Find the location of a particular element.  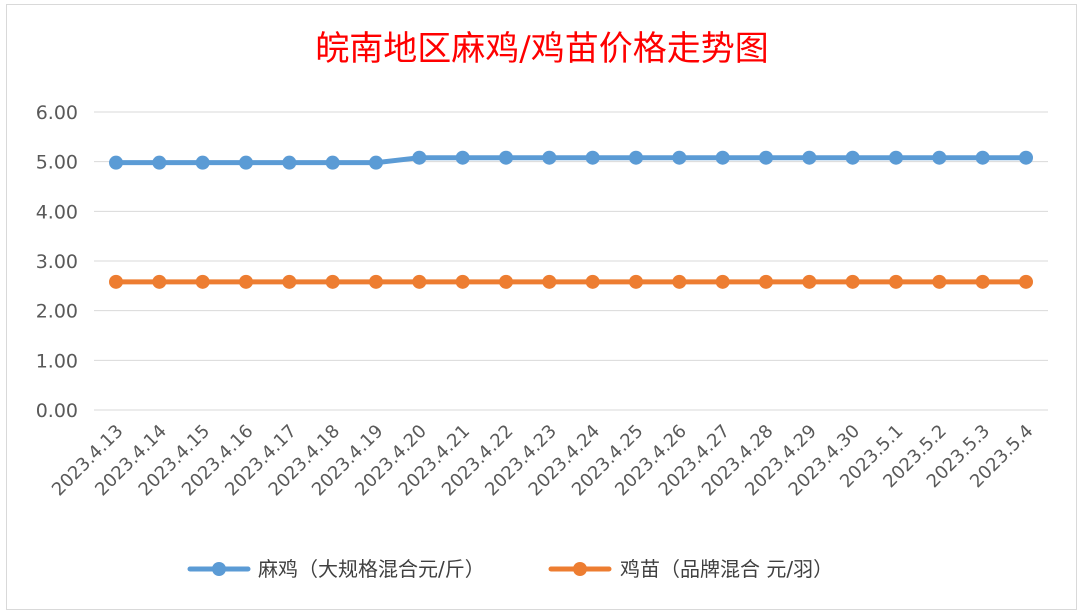

chart-title: 皖南地区麻鸡/鸡苗价格走势图 is located at coordinates (541, 49).